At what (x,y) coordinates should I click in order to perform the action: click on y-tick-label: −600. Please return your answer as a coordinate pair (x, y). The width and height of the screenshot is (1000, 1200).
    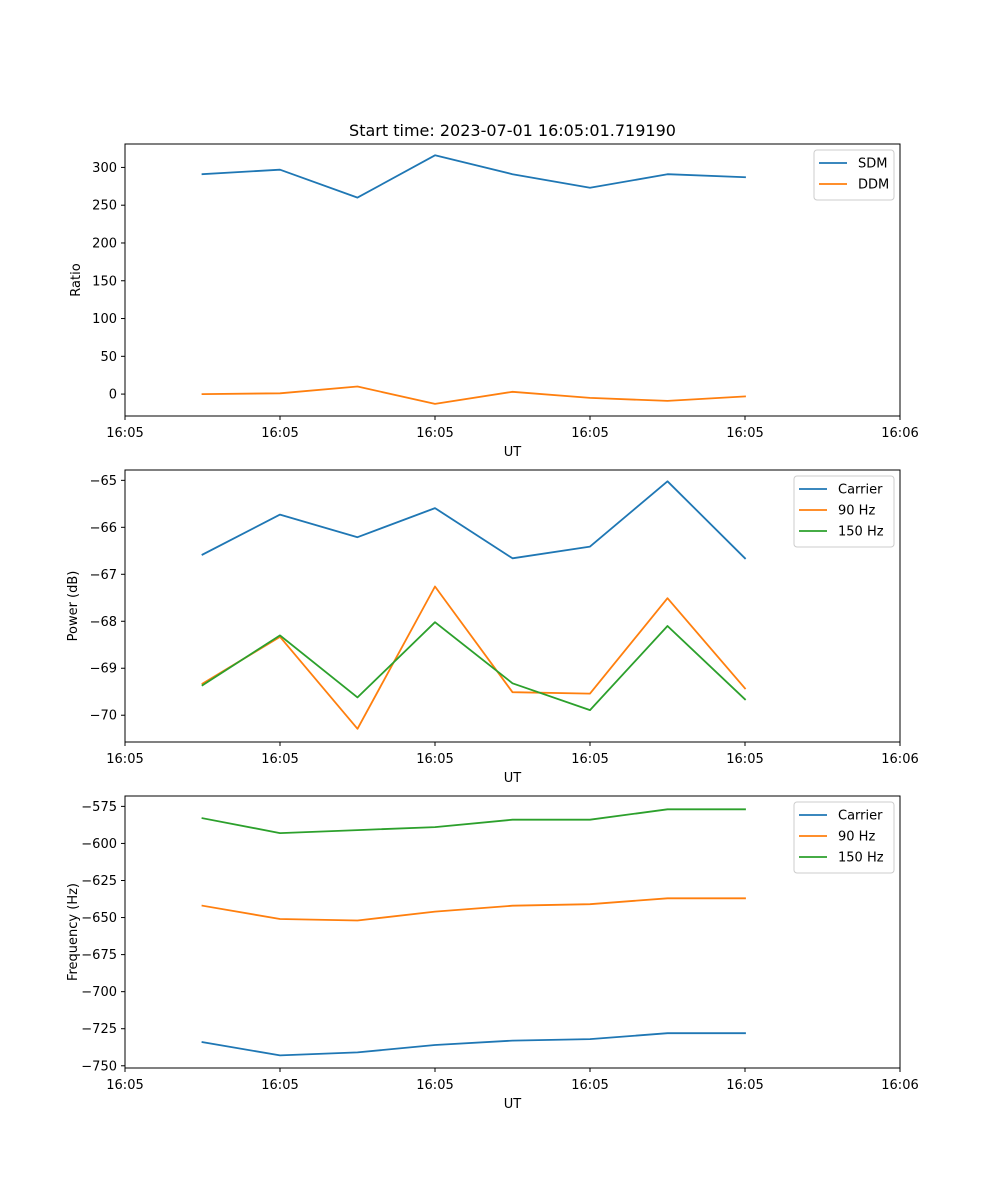
    Looking at the image, I should click on (99, 844).